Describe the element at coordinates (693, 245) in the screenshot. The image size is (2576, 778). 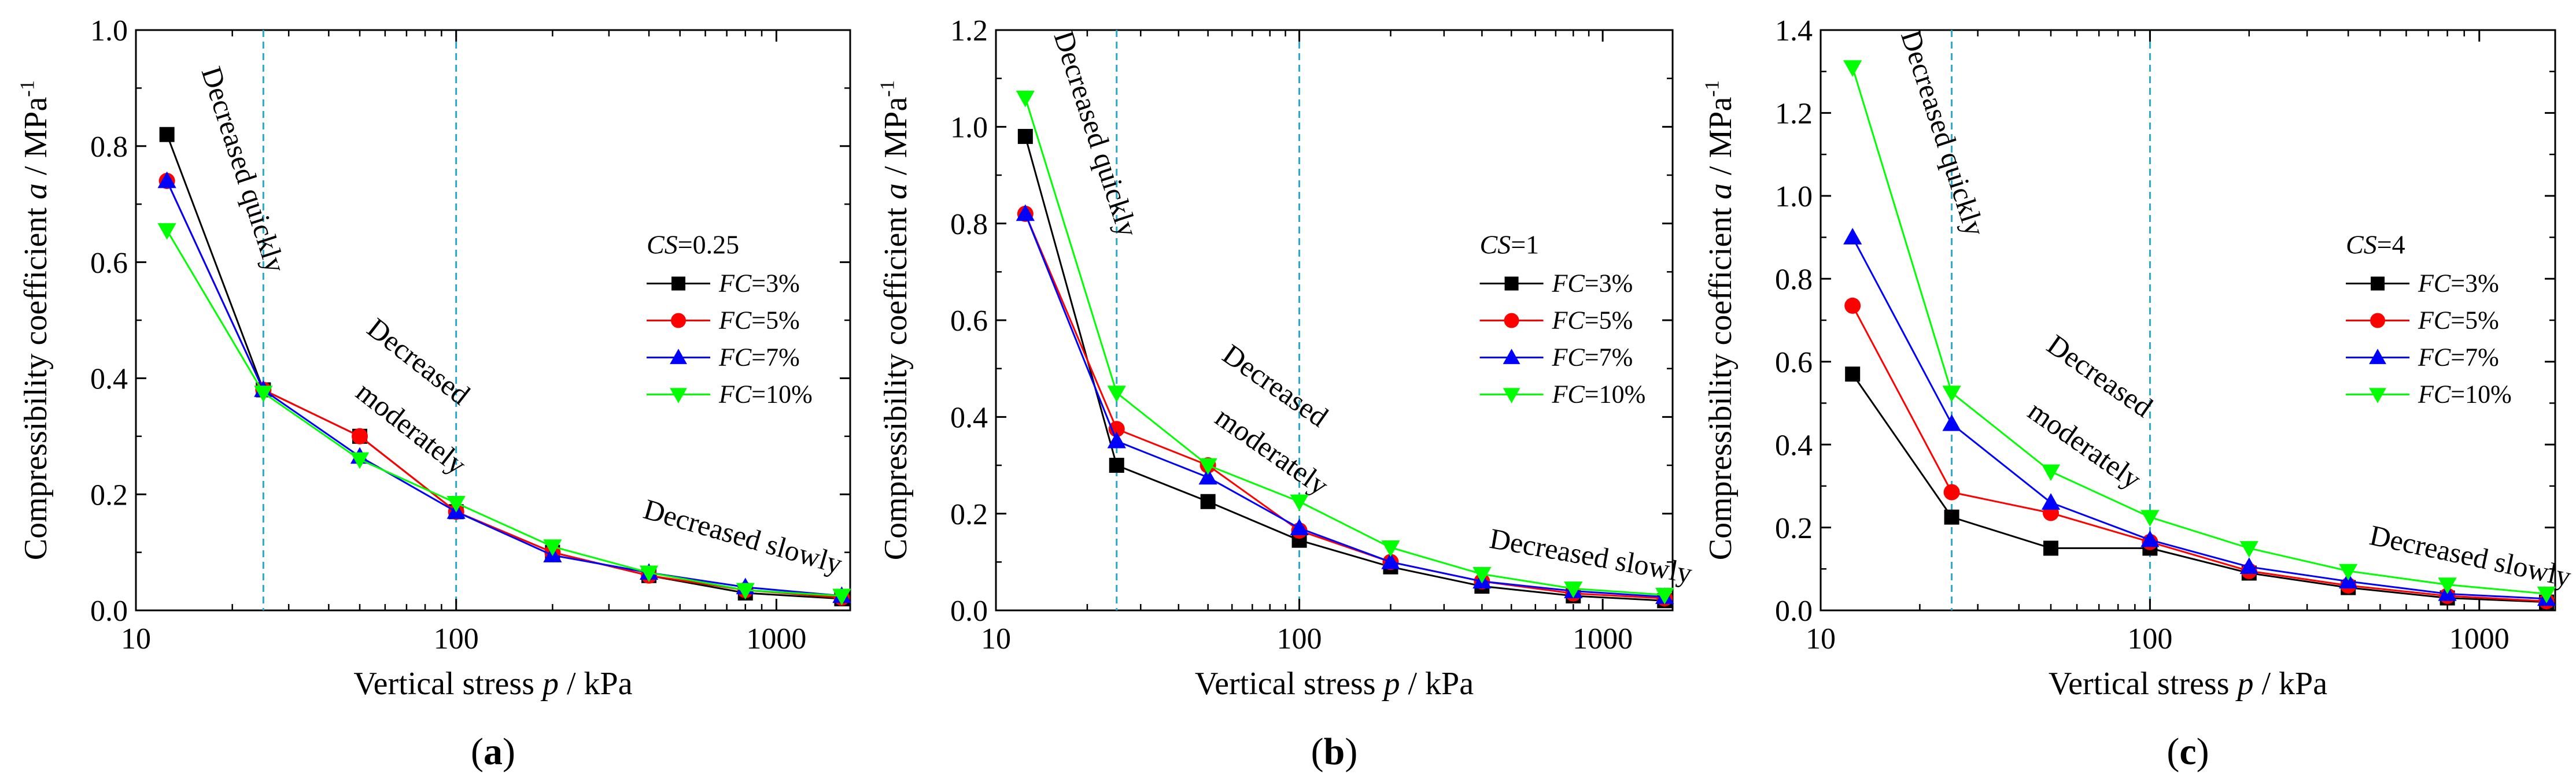
I see `legend-title: CS=0.25` at that location.